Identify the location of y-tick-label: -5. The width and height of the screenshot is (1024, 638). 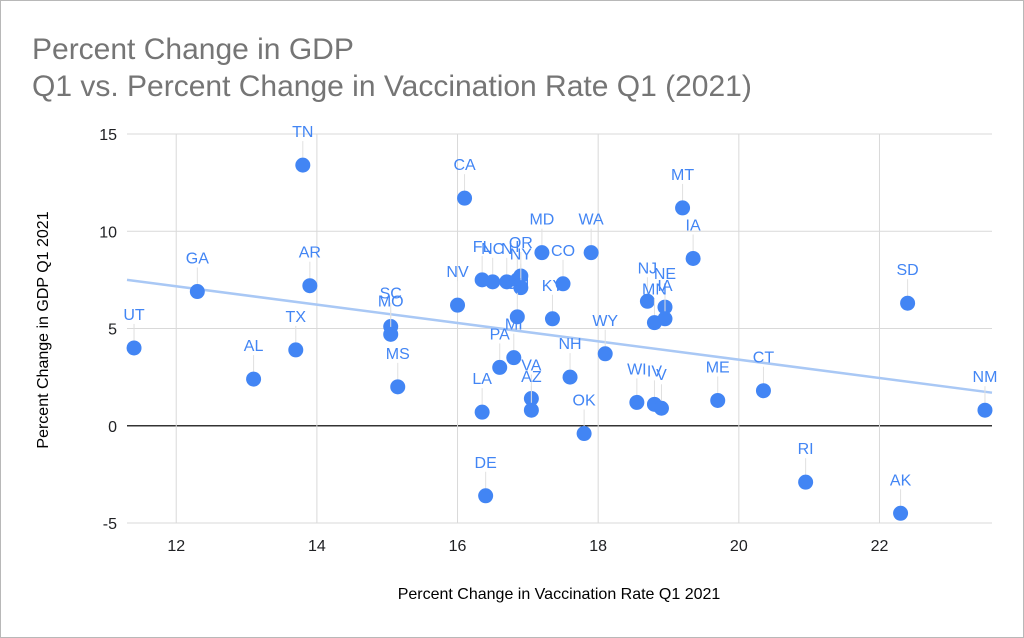
(110, 524).